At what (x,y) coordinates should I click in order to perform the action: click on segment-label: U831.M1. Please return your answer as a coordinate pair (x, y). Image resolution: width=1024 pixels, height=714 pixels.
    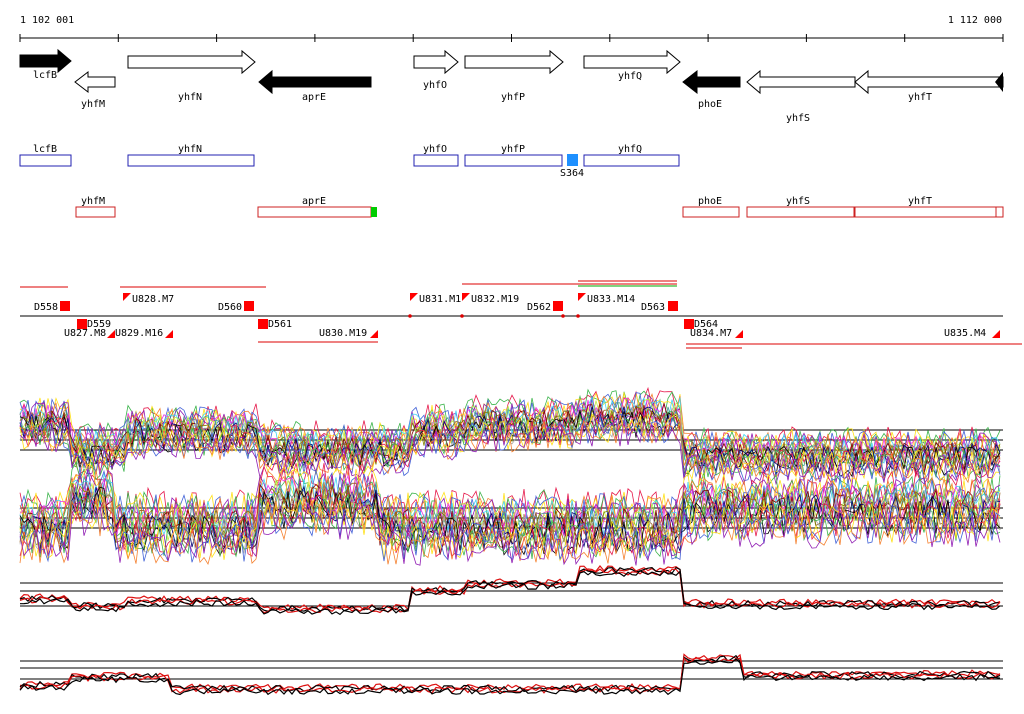
    Looking at the image, I should click on (440, 299).